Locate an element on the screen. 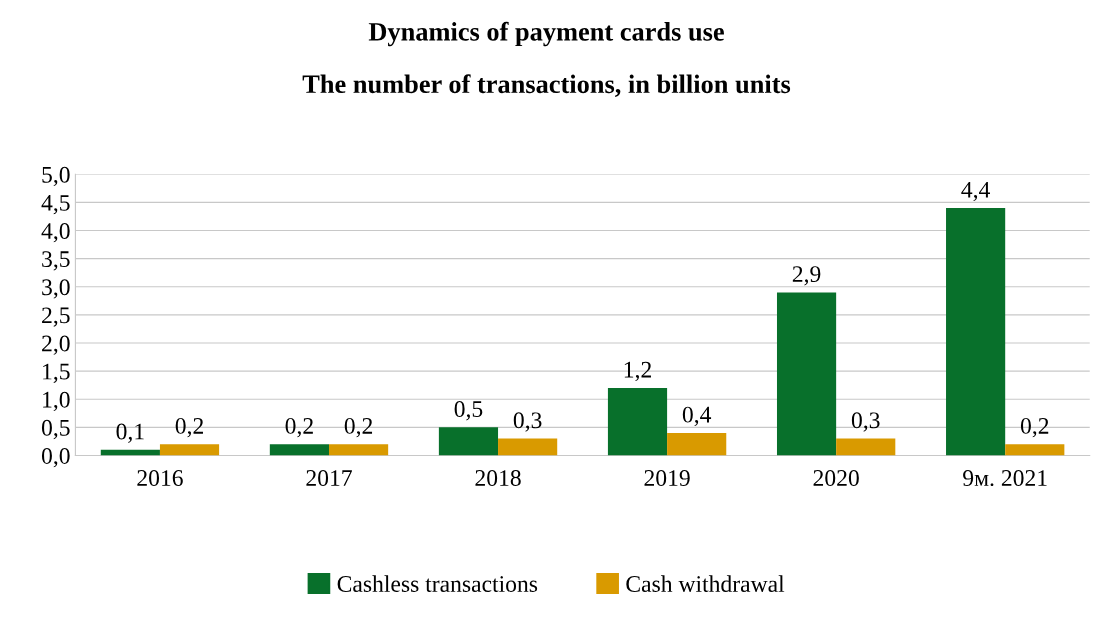  x-tick-label: 2017 is located at coordinates (329, 478).